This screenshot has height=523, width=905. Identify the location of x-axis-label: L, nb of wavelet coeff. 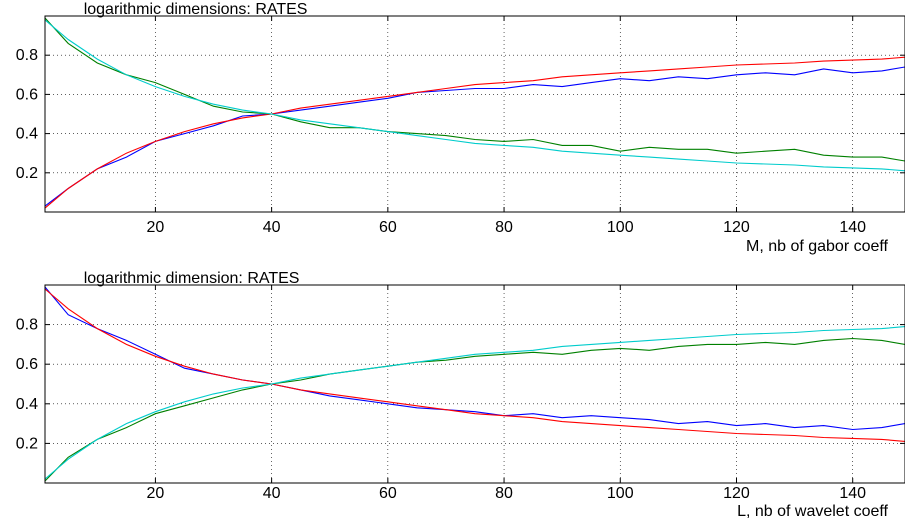
(812, 511).